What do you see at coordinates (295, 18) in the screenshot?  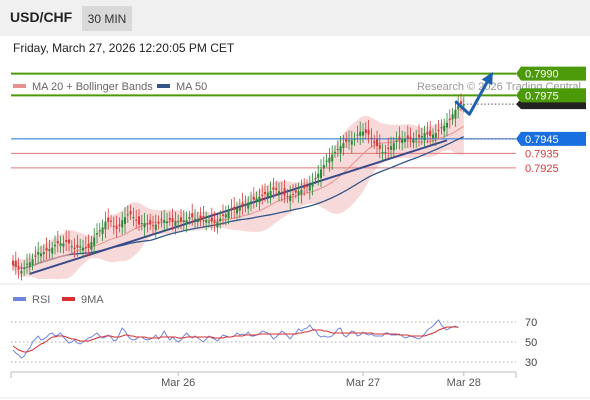 I see `top-bar: USD/CHF 30 MIN` at bounding box center [295, 18].